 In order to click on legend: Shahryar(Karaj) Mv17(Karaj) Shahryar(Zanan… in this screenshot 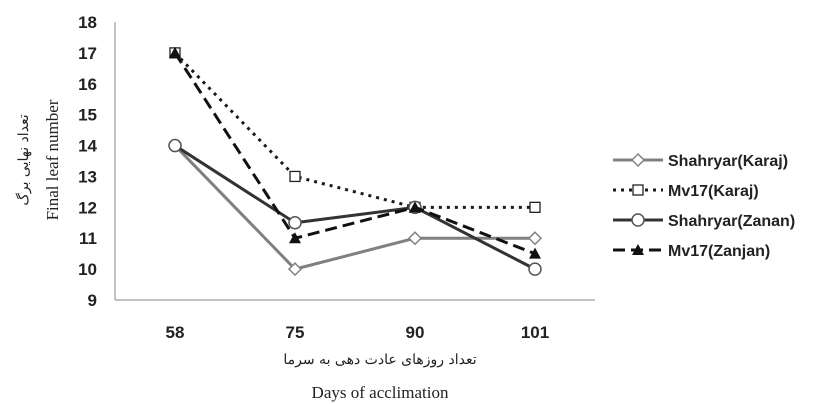, I will do `click(704, 206)`.